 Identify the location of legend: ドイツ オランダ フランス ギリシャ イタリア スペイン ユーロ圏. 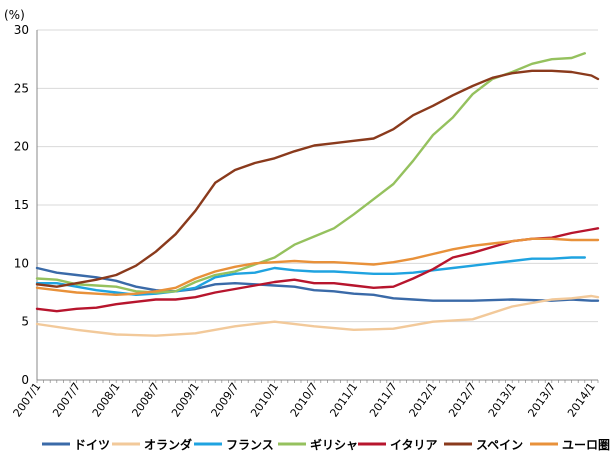
(326, 444).